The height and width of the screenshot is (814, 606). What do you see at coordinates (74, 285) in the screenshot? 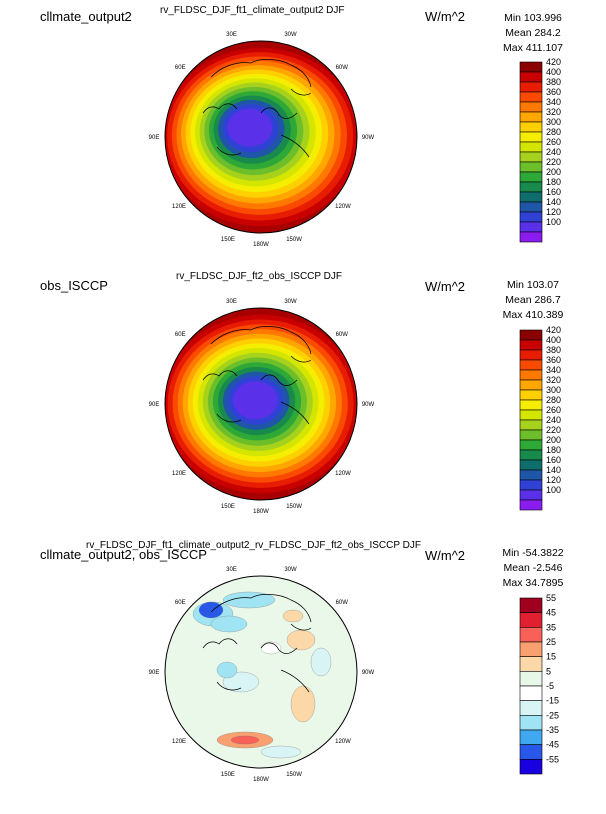
I see `panel-label: obs_ISCCP` at bounding box center [74, 285].